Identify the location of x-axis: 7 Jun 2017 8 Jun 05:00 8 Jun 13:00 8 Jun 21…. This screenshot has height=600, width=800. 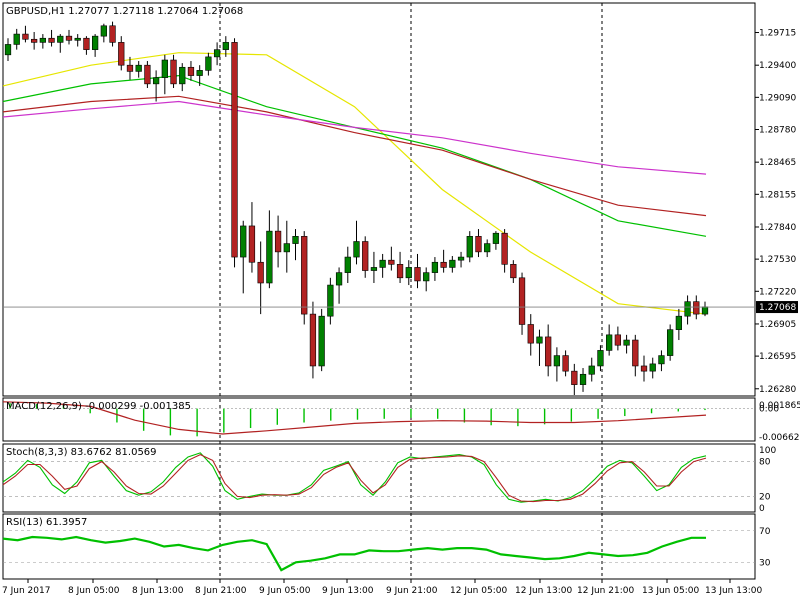
(382, 587).